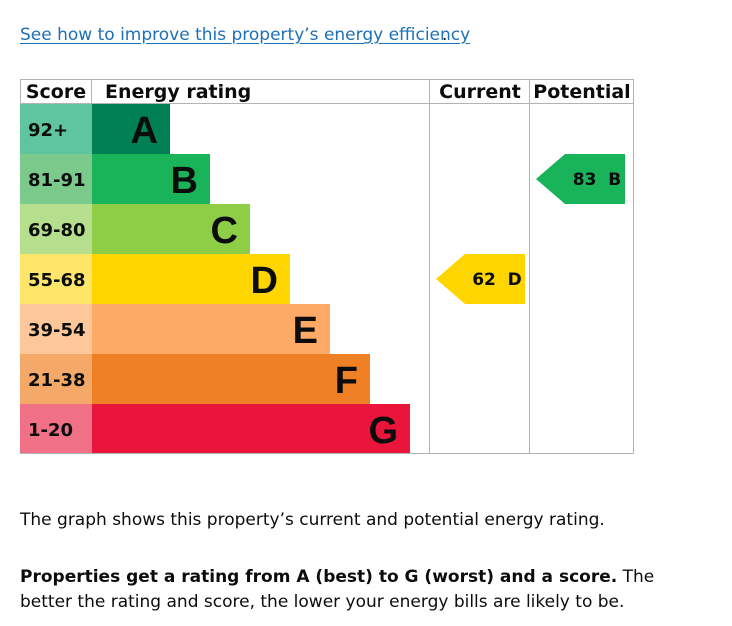 This screenshot has width=732, height=626. I want to click on score-cell-e, so click(56, 329).